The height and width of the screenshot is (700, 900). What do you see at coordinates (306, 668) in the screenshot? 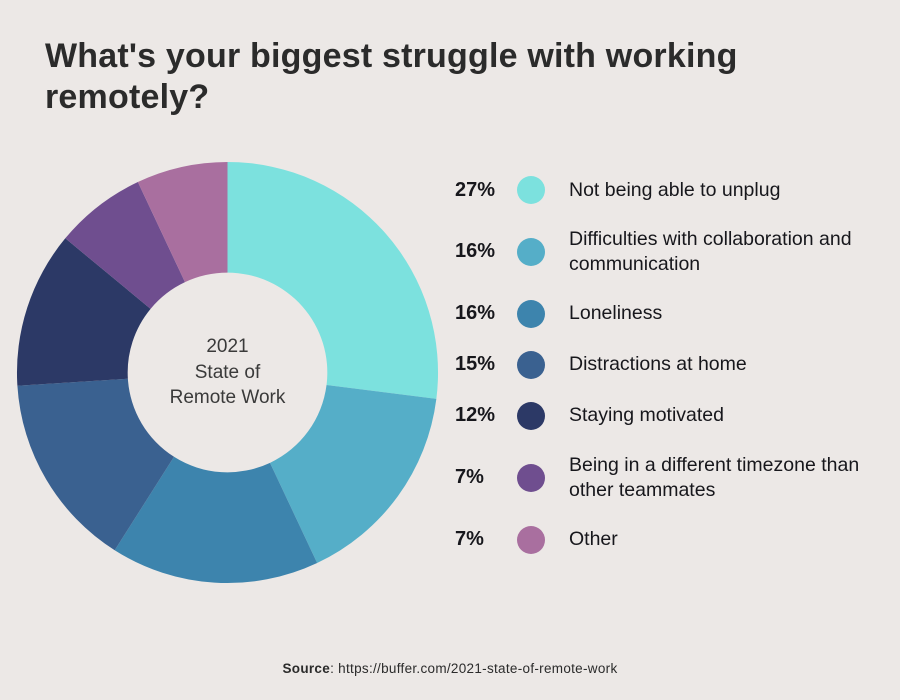
I see `source-label: Source` at bounding box center [306, 668].